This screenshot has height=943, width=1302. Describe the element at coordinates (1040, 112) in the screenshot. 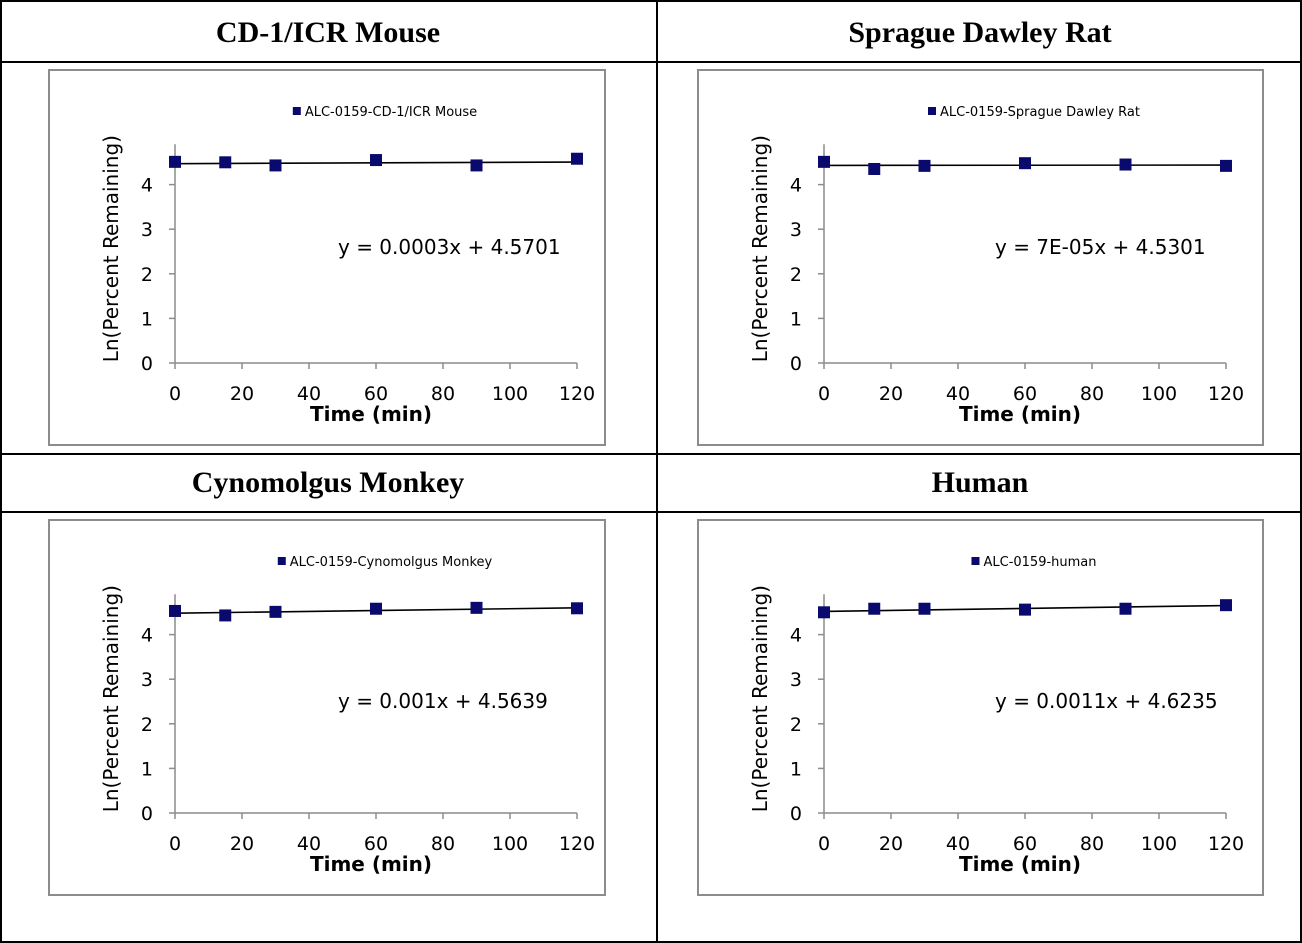

I see `legend-label: ALC-0159-Sprague Dawley Rat` at that location.